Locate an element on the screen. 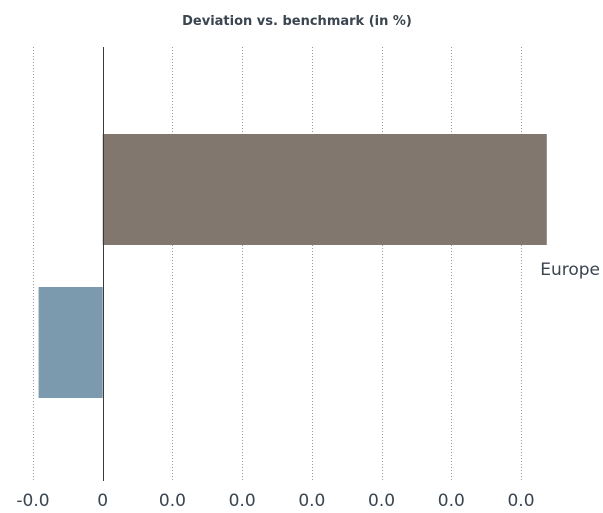  x-tick-label-1: 0 is located at coordinates (102, 501).